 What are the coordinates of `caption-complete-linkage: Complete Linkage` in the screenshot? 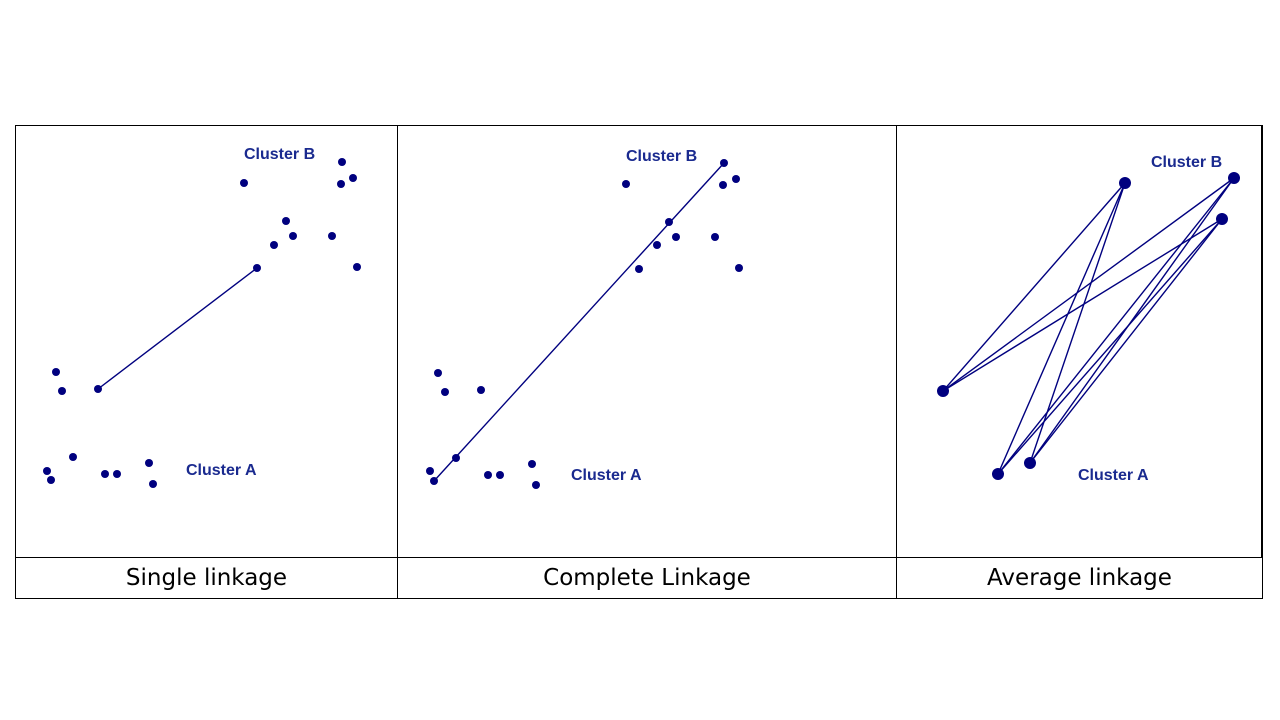 It's located at (647, 578).